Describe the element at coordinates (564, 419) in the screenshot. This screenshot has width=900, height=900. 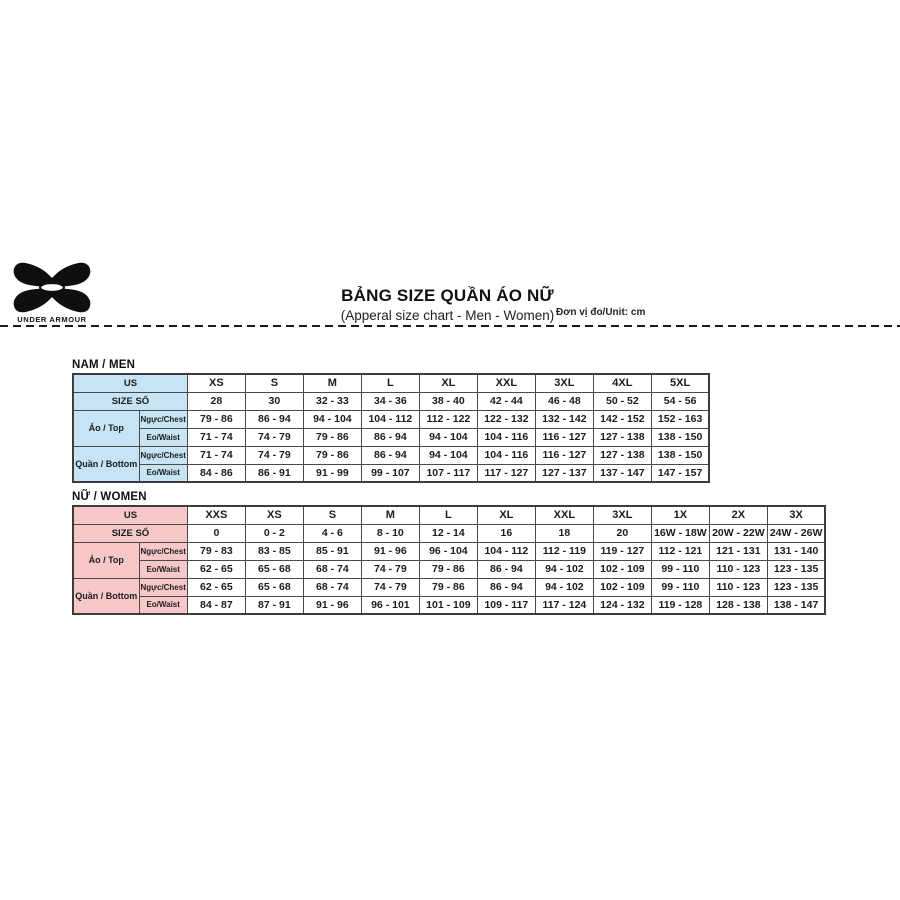
I see `measure-value-cell: 132 - 142` at that location.